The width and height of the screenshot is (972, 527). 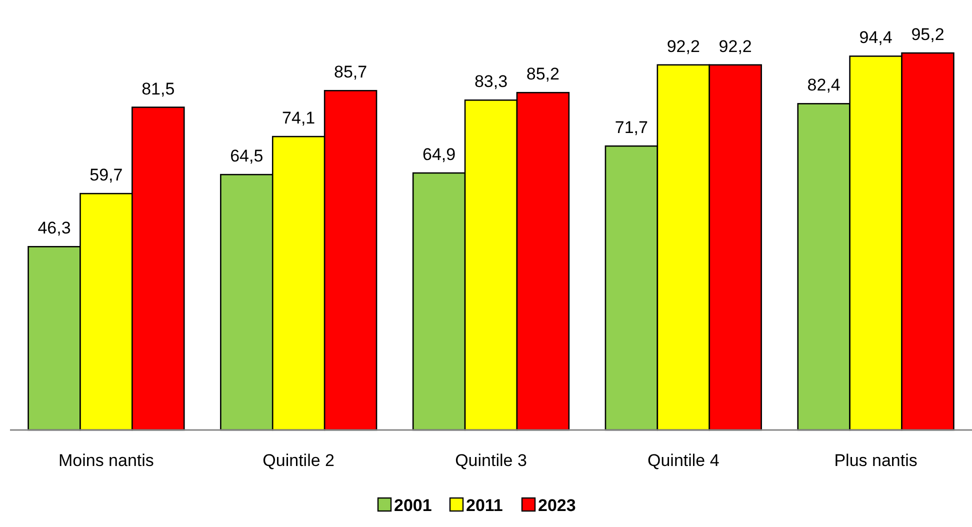 What do you see at coordinates (491, 82) in the screenshot?
I see `data-label: 83,3` at bounding box center [491, 82].